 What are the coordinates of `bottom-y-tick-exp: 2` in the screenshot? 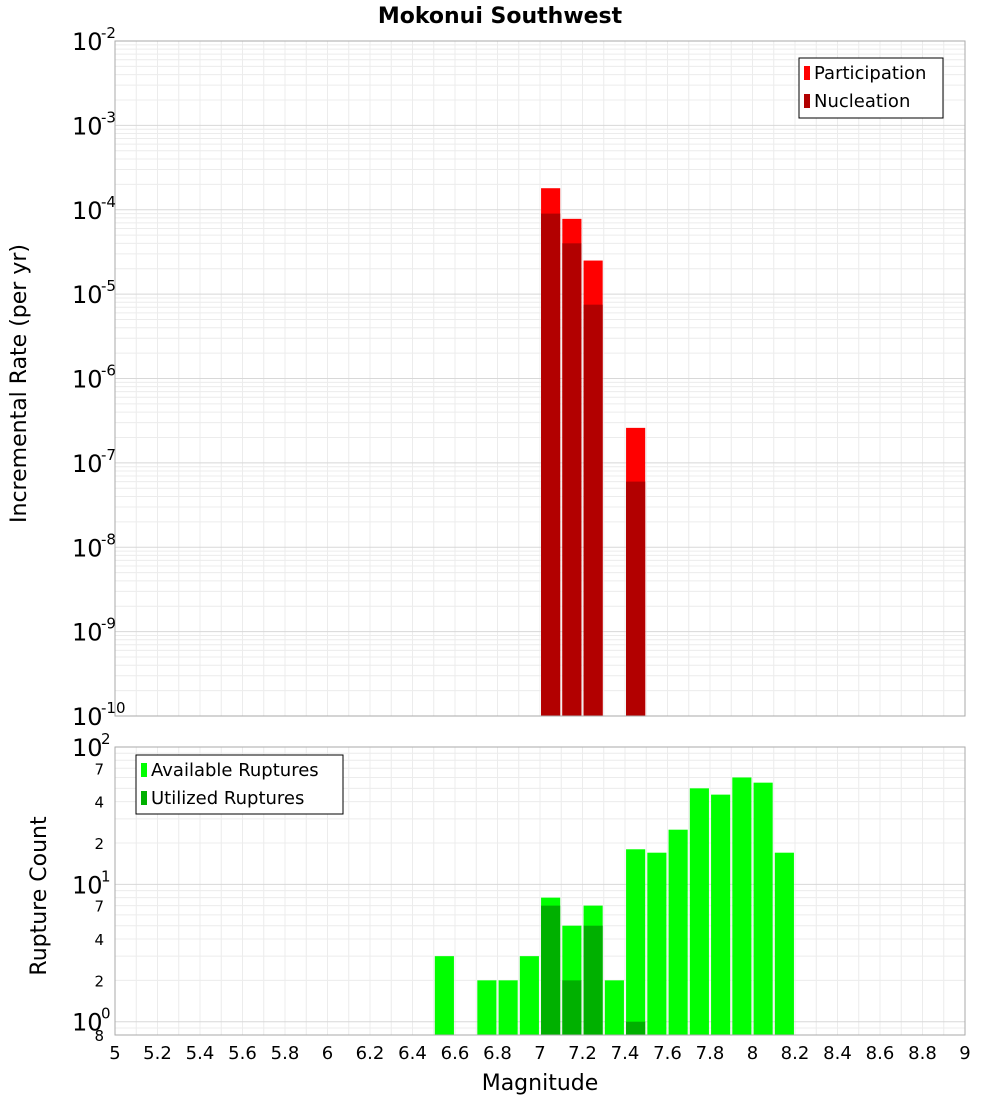 It's located at (106, 739).